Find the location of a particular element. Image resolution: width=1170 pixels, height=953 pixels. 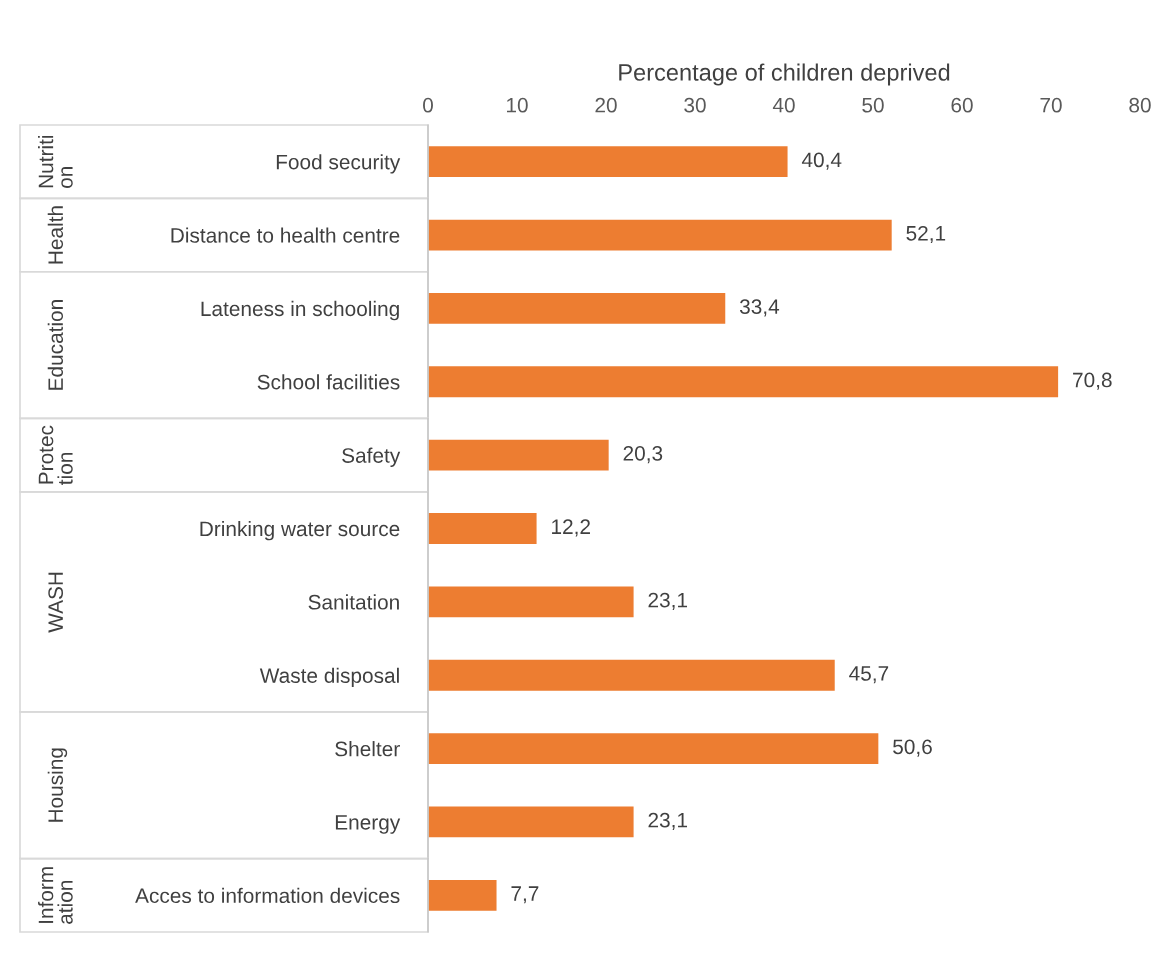

x-tick-label: 10 is located at coordinates (517, 105).